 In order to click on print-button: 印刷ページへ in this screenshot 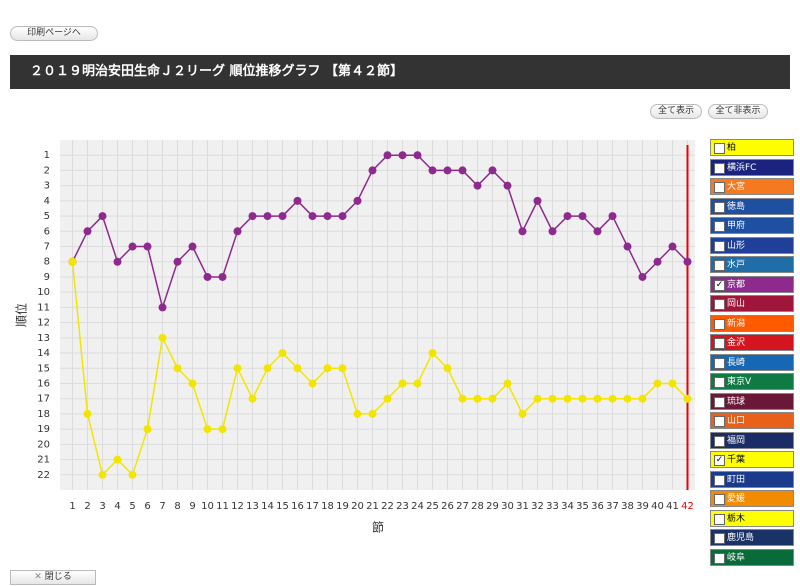, I will do `click(54, 33)`.